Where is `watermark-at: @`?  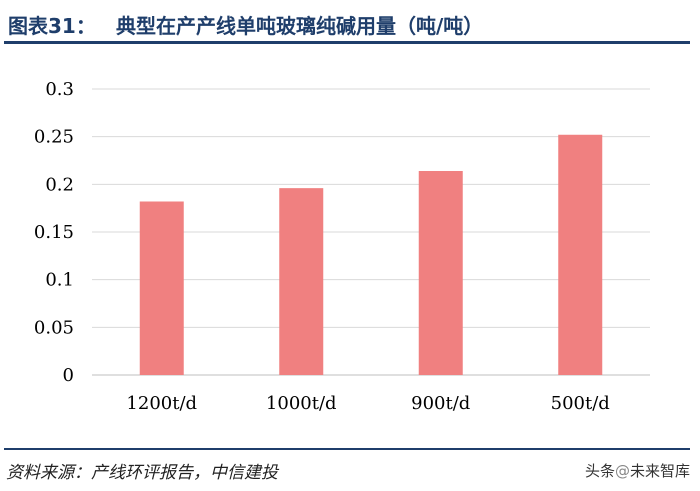
watermark-at: @ is located at coordinates (622, 471).